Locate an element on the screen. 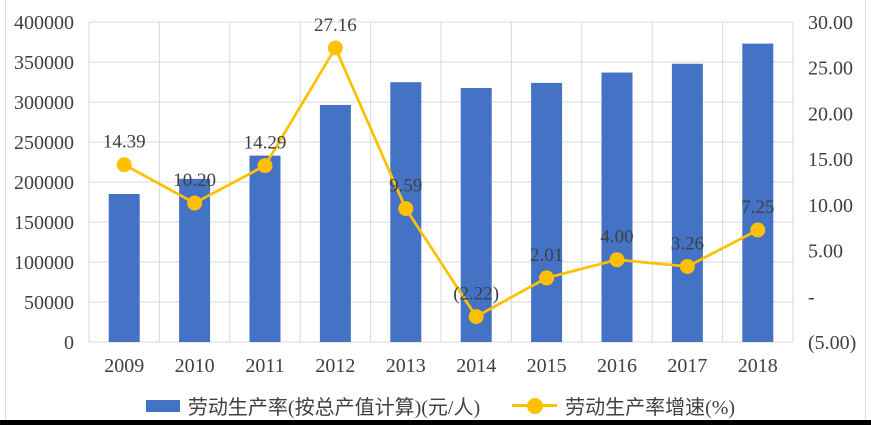 The image size is (871, 425). x-axis-label-2015: 2015 is located at coordinates (547, 366).